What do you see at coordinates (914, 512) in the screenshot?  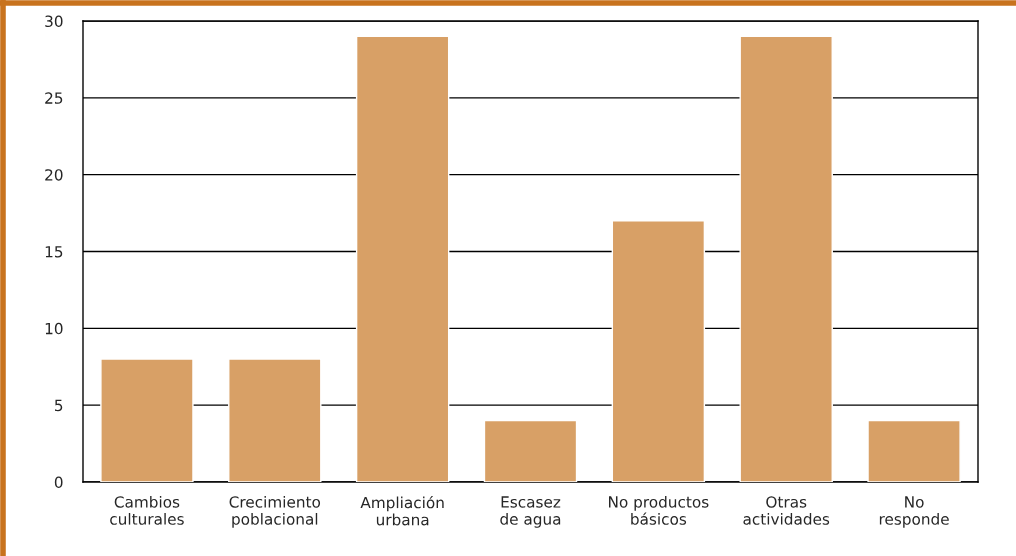 I see `x-tick-label: No responde` at bounding box center [914, 512].